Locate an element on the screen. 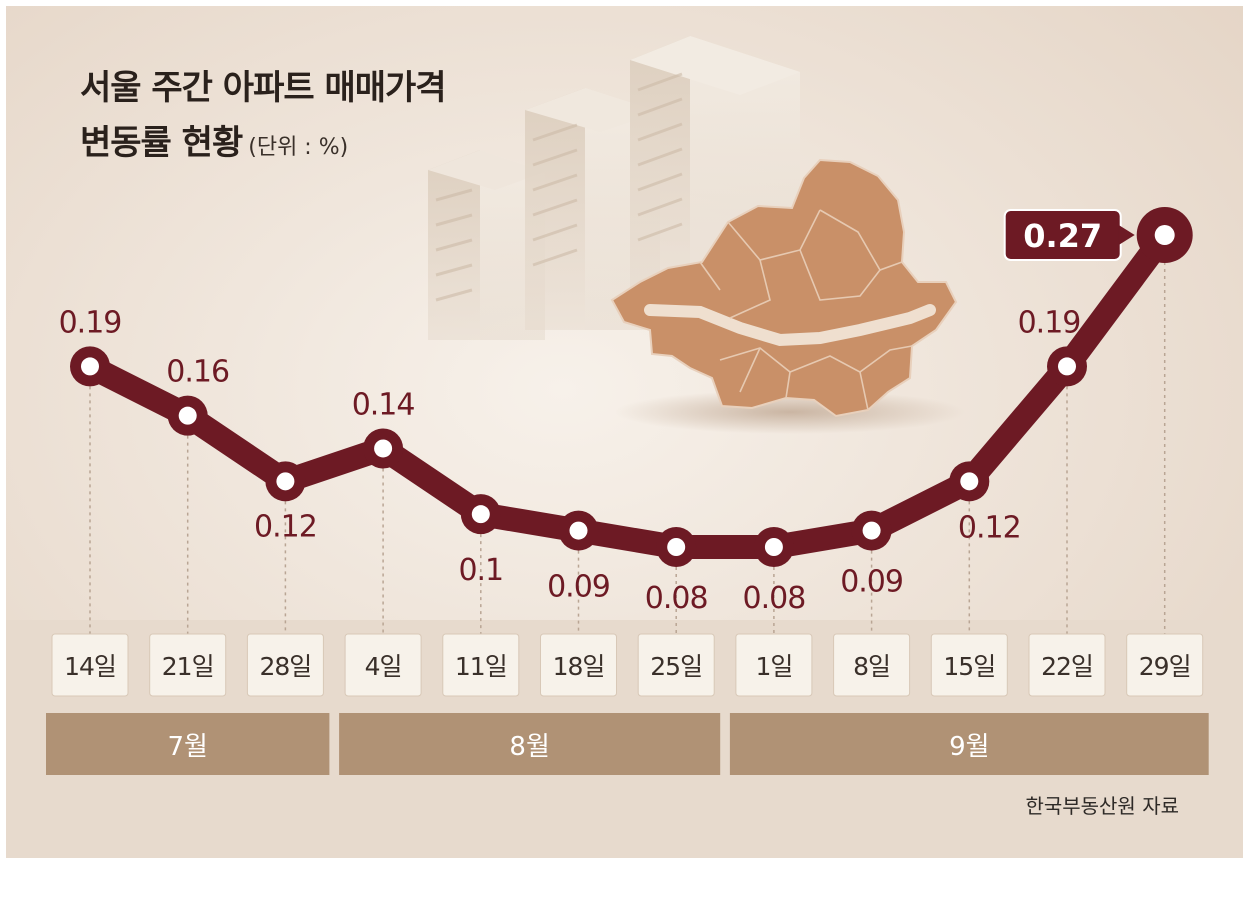  x-tick-label: 18일 is located at coordinates (579, 666).